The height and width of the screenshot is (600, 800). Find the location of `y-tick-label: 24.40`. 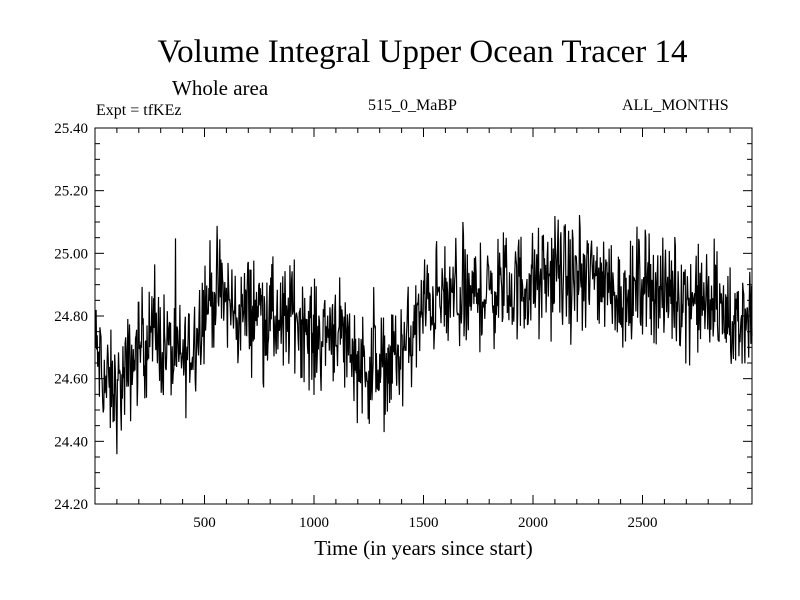

y-tick-label: 24.40 is located at coordinates (71, 442).